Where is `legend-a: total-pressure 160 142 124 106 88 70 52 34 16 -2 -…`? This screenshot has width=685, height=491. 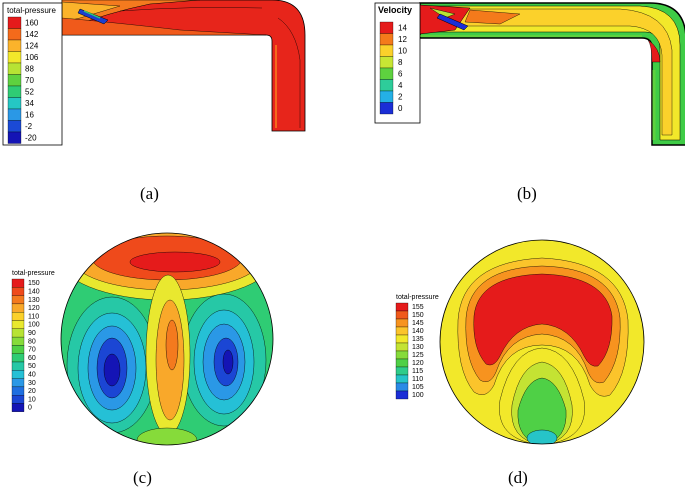
legend-a: total-pressure 160 142 124 106 88 70 52 34 16 -2 -… is located at coordinates (32, 74).